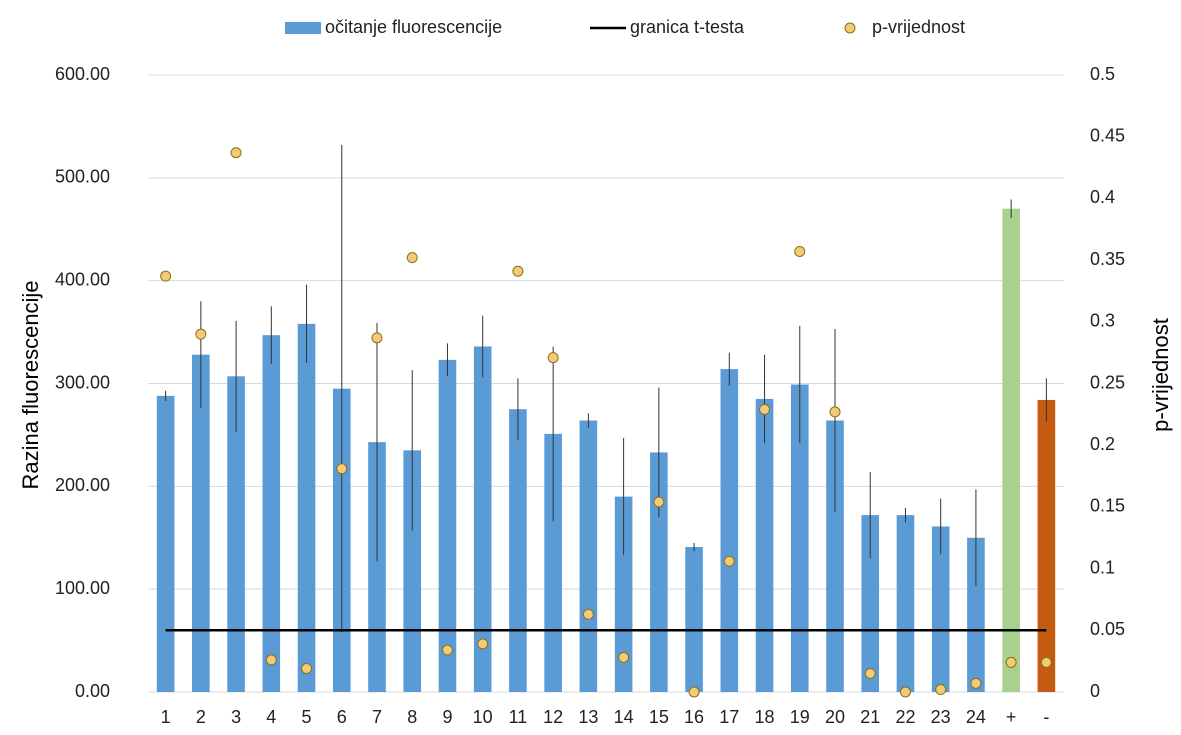 The width and height of the screenshot is (1181, 735). What do you see at coordinates (1011, 717) in the screenshot?
I see `x-tick-label: +` at bounding box center [1011, 717].